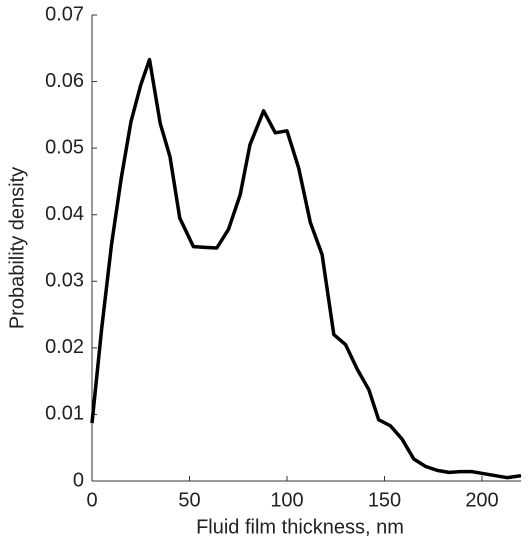  Describe the element at coordinates (64, 147) in the screenshot. I see `y-tick-label: 0.05` at that location.